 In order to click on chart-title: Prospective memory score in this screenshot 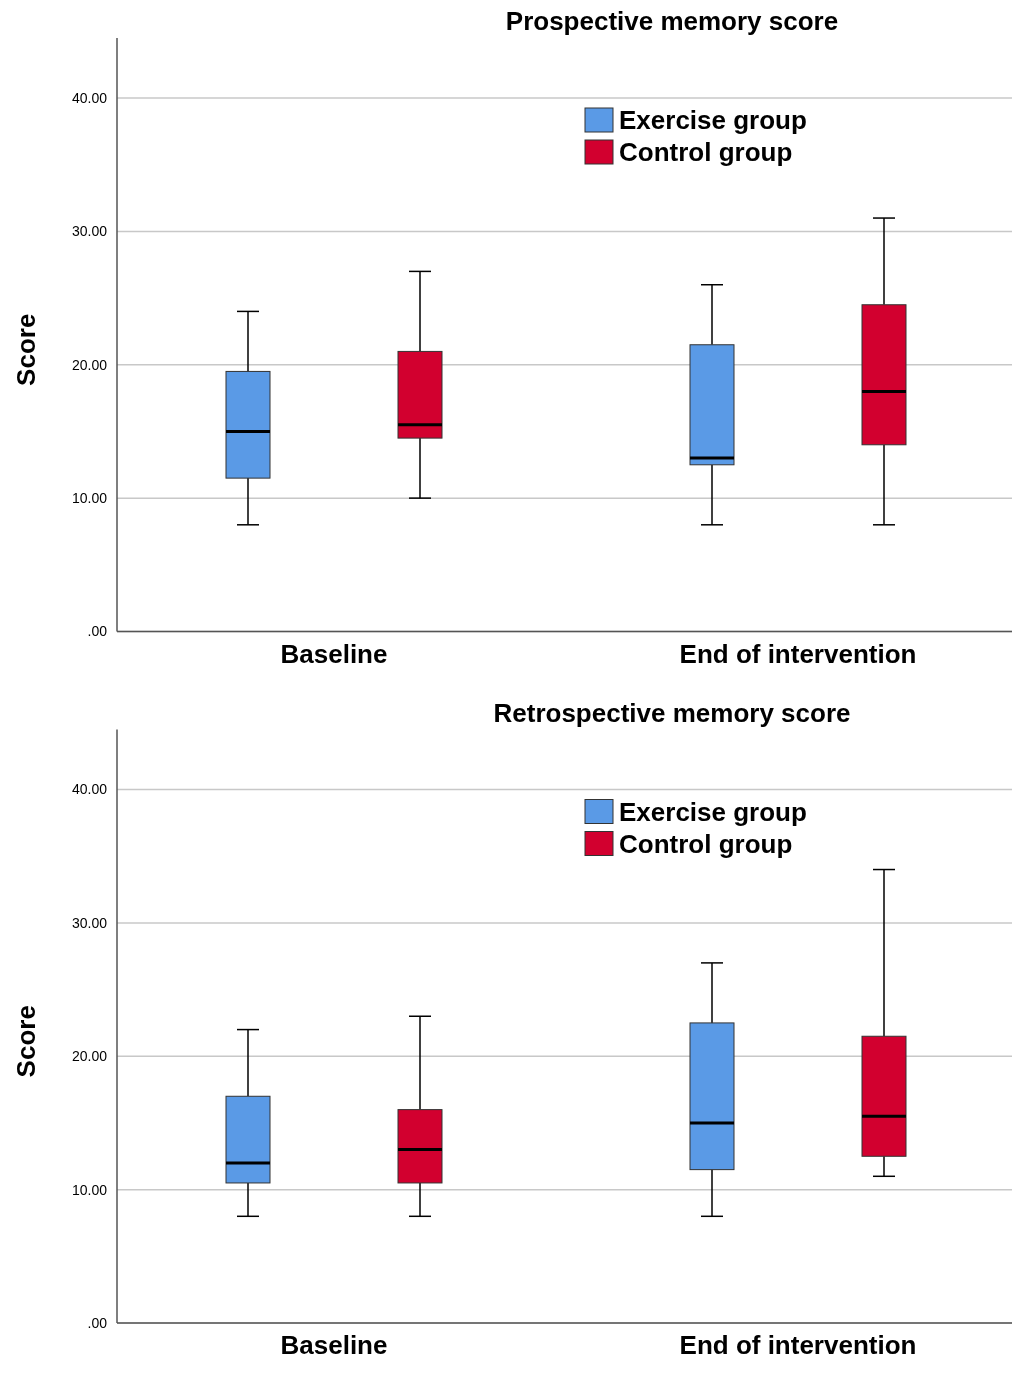, I will do `click(672, 21)`.